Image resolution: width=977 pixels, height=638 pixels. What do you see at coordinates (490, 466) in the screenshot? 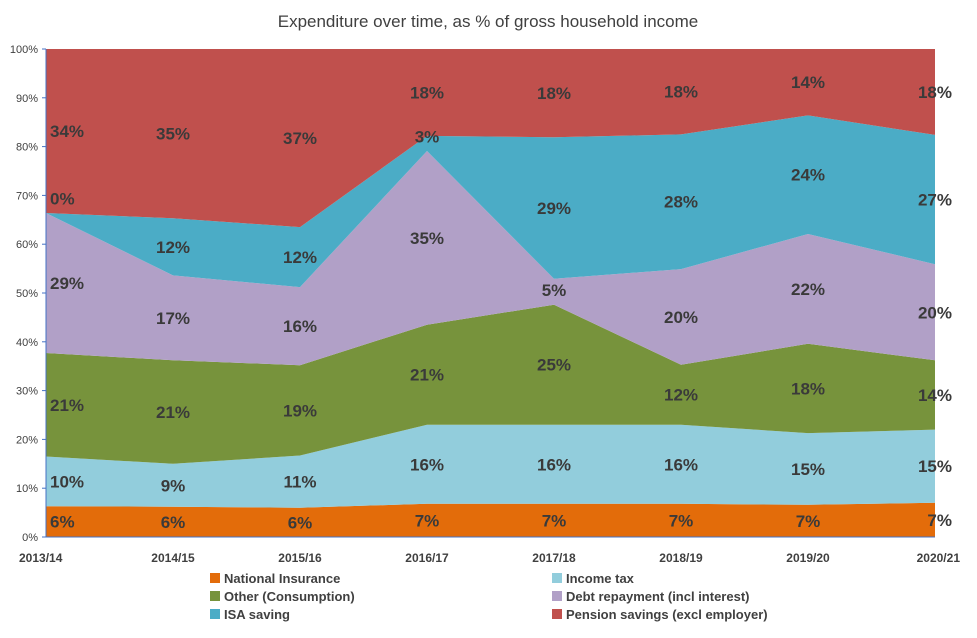
I see `area-income-tax` at bounding box center [490, 466].